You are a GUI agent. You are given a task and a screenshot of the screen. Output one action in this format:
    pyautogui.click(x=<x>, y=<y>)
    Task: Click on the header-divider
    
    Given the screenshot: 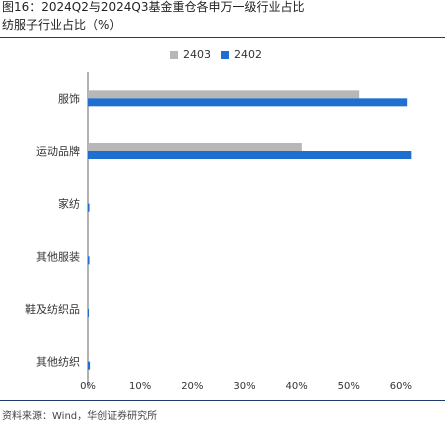 What is the action you would take?
    pyautogui.click(x=222, y=37)
    